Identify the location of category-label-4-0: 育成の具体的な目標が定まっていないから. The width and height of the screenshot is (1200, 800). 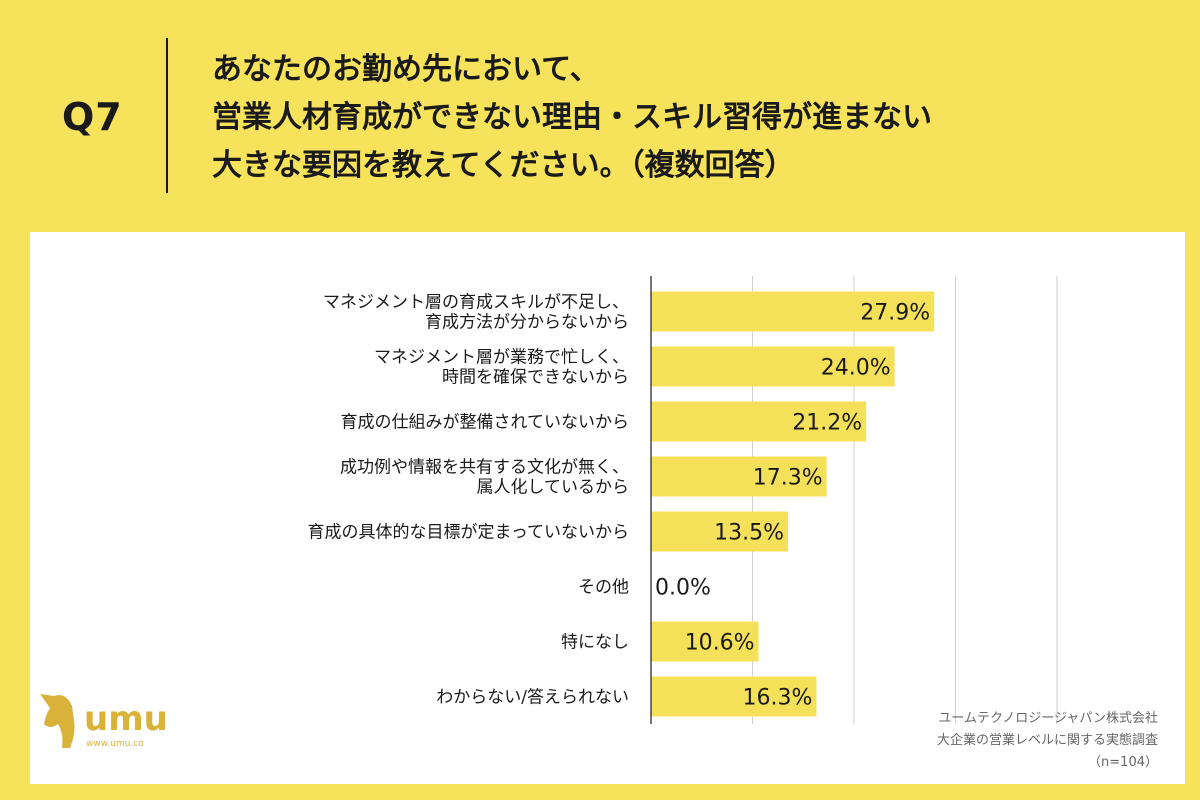
(468, 533).